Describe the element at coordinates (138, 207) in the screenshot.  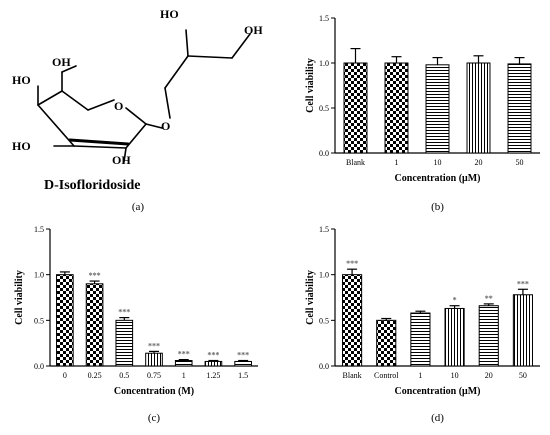
I see `panel-a-caption: (a)` at that location.